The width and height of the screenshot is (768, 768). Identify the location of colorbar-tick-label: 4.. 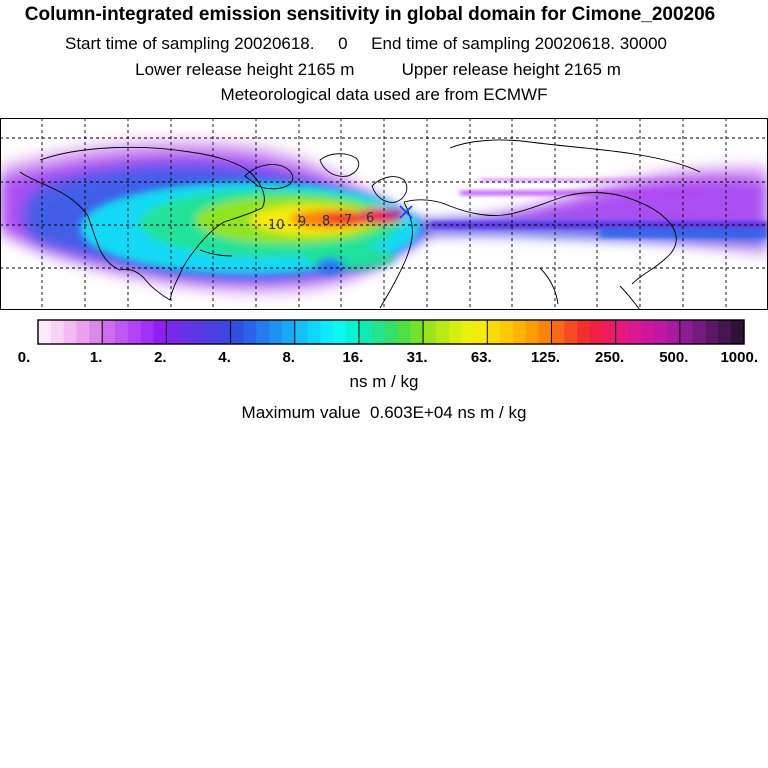
(224, 357).